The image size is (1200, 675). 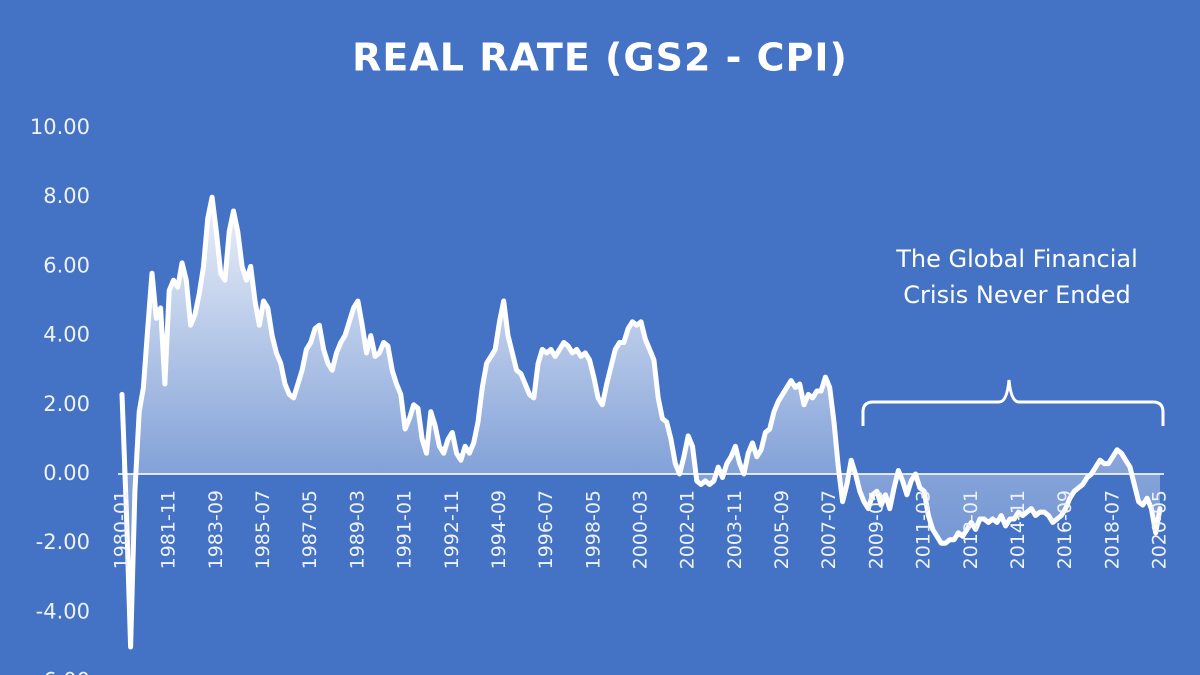 What do you see at coordinates (60, 127) in the screenshot?
I see `y-tick-label: 10.00` at bounding box center [60, 127].